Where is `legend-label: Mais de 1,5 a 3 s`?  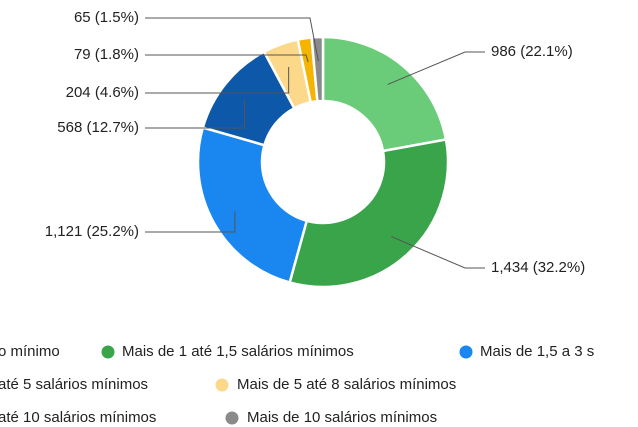
legend-label: Mais de 1,5 a 3 s is located at coordinates (537, 351).